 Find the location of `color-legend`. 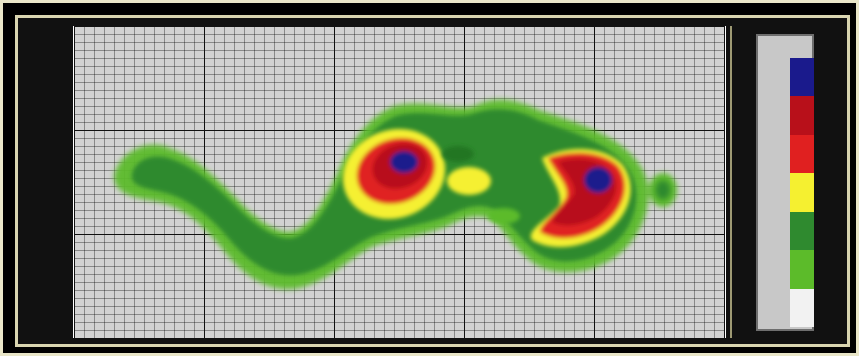

color-legend is located at coordinates (785, 182).